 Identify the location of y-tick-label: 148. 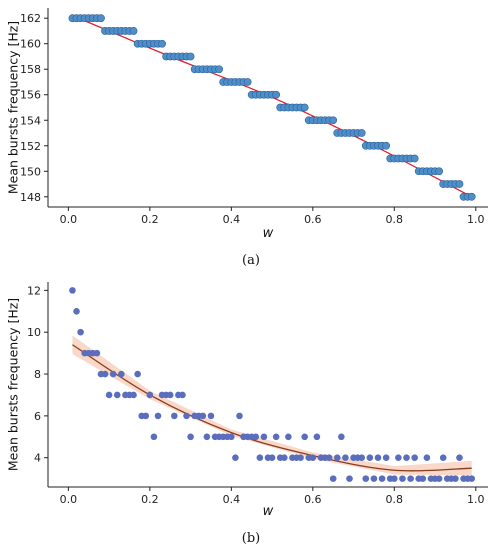
(30, 197).